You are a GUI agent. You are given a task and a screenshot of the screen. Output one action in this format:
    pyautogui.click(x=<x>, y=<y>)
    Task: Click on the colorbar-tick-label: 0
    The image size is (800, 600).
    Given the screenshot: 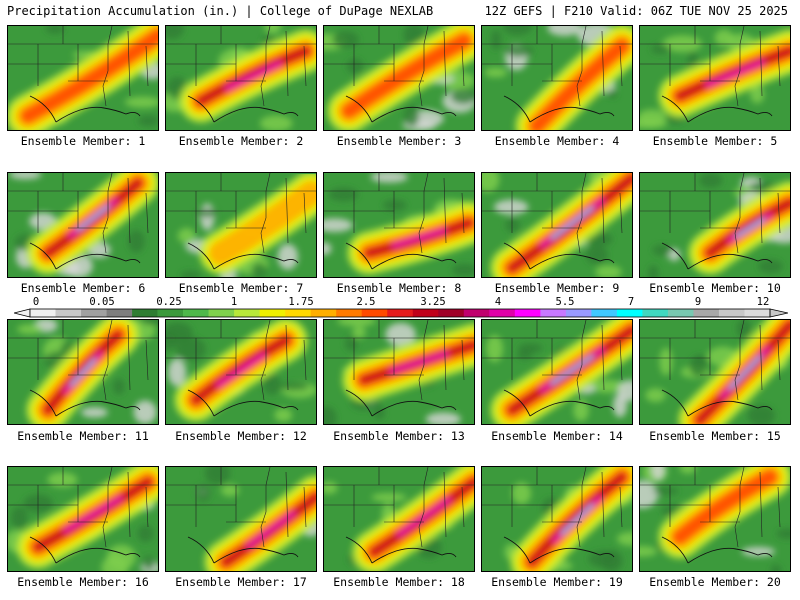 What is the action you would take?
    pyautogui.click(x=36, y=302)
    